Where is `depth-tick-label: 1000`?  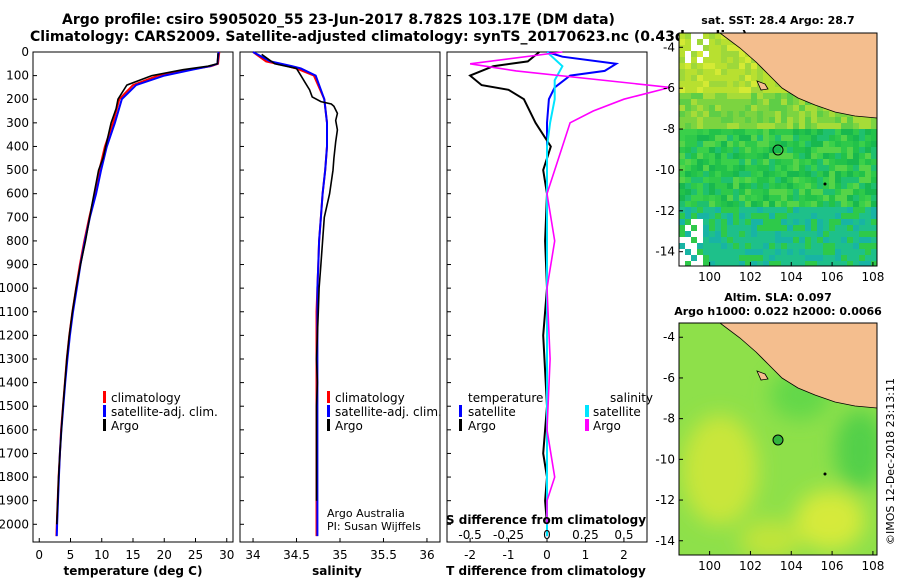 depth-tick-label: 1000 is located at coordinates (14, 288).